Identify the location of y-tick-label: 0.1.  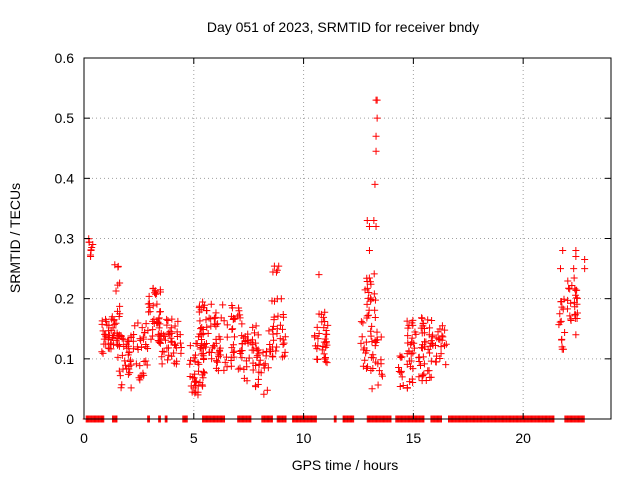
(65, 359).